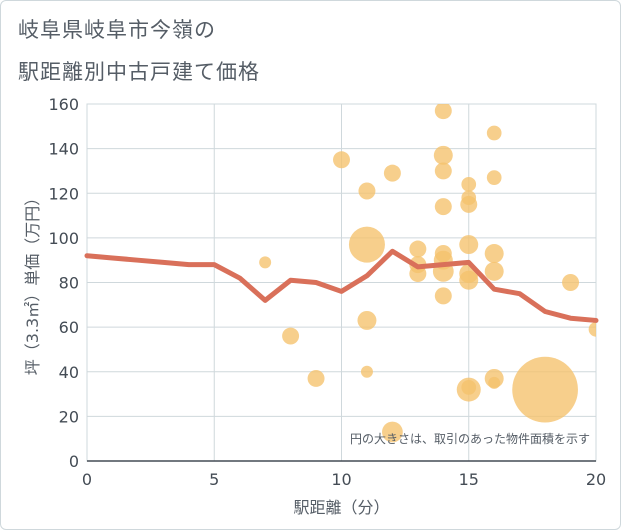 This screenshot has height=530, width=621. What do you see at coordinates (341, 507) in the screenshot?
I see `x-axis-title: 駅距離（分）` at bounding box center [341, 507].